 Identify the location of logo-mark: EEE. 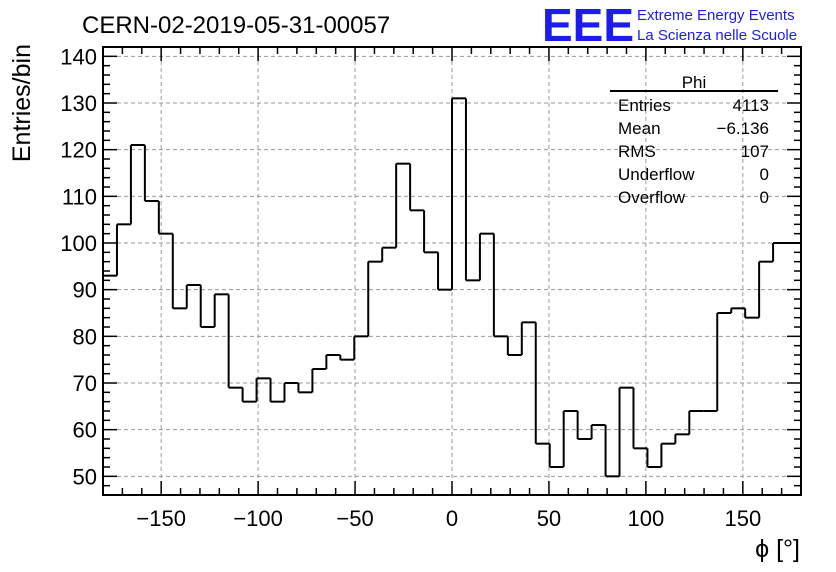
(588, 25).